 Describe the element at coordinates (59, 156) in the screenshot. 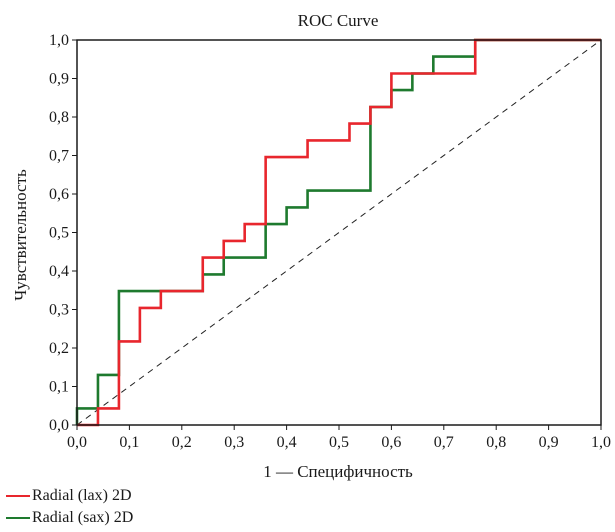

I see `y-tick-label: 0,7` at that location.